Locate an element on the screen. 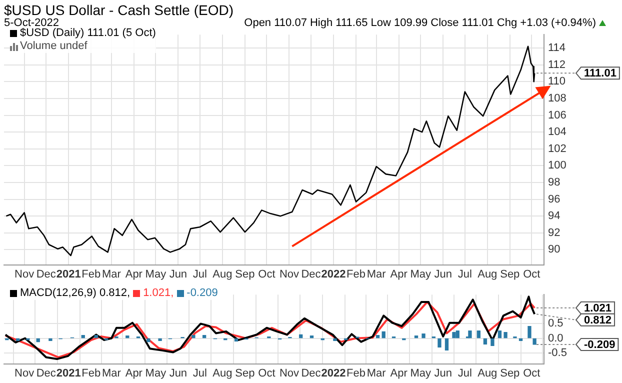 Image resolution: width=622 pixels, height=383 pixels. y-tick-label: 104 is located at coordinates (557, 132).